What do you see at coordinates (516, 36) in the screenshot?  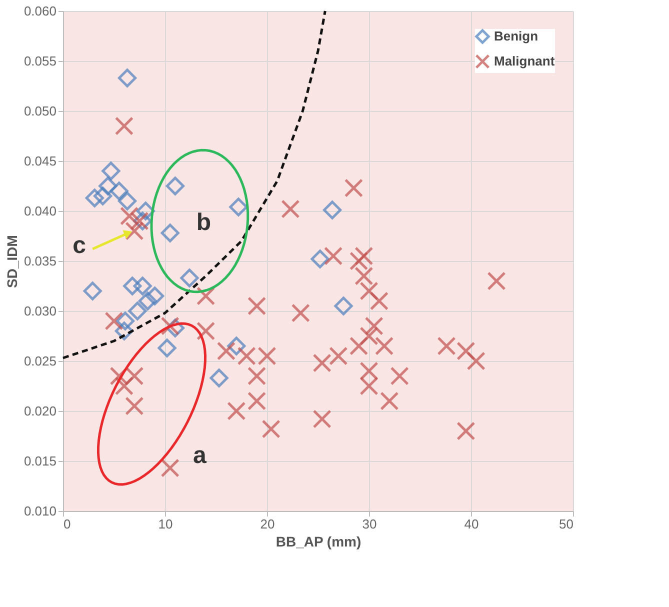 I see `legend-label: Benign` at bounding box center [516, 36].